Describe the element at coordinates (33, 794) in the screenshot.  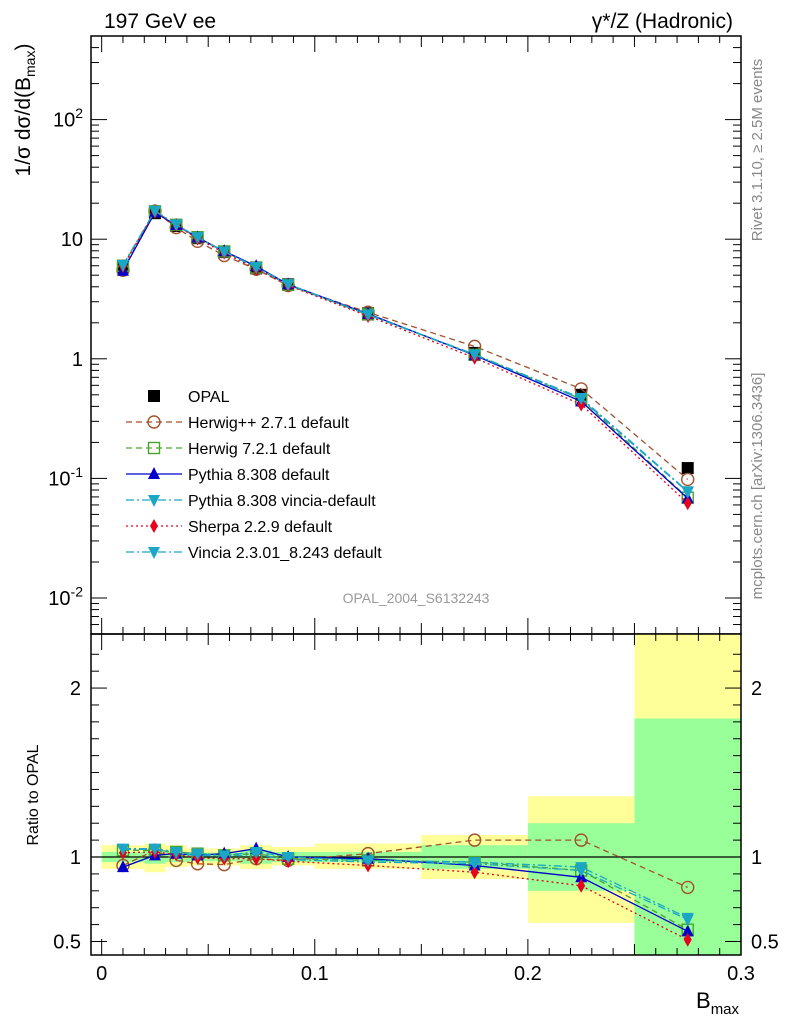
I see `ratio-y-axis-label: Ratio to OPAL` at that location.